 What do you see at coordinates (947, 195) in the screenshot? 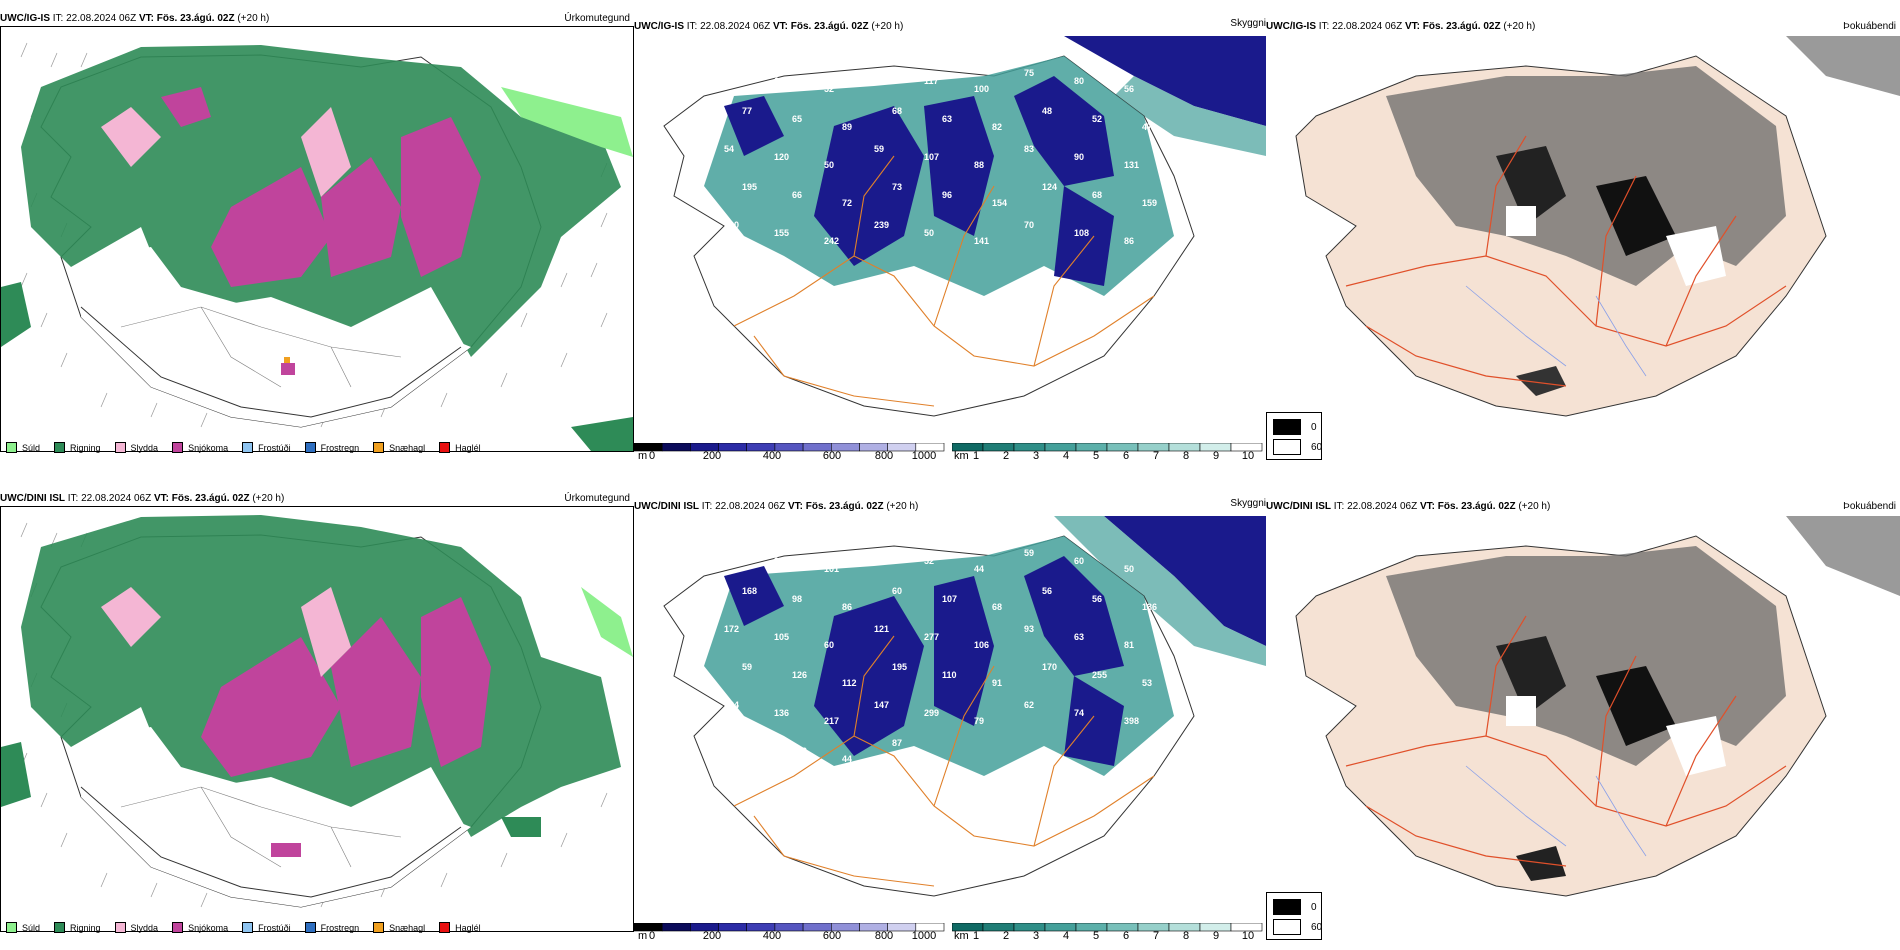
I see `visibility-value-label: 96` at bounding box center [947, 195].